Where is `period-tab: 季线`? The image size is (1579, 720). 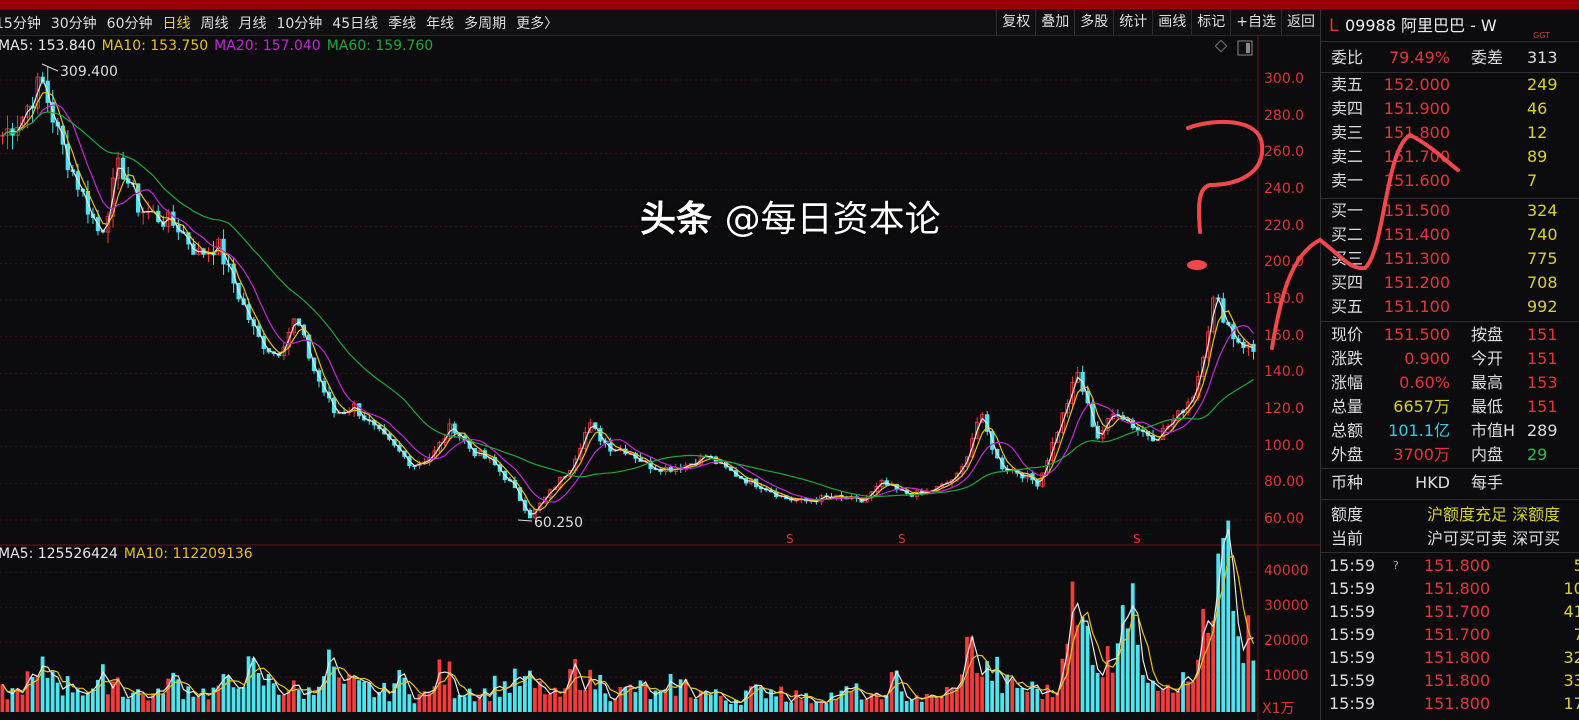
period-tab: 季线 is located at coordinates (402, 23).